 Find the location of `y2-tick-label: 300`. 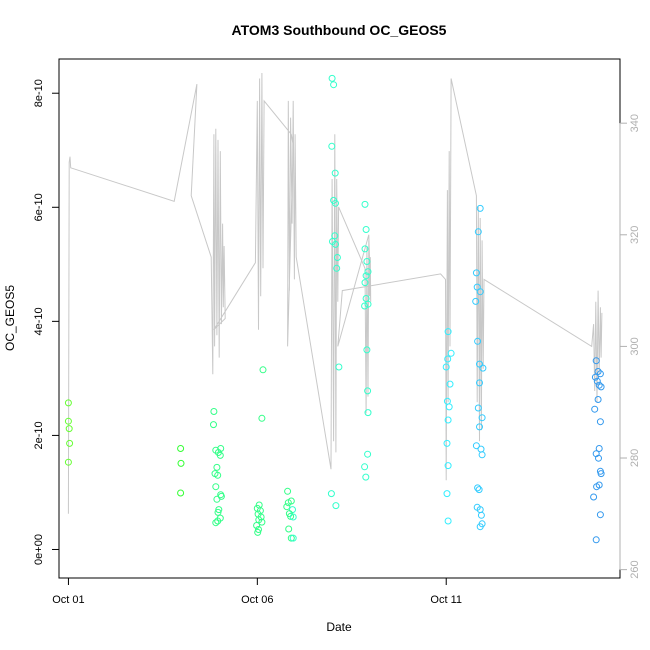

y2-tick-label: 300 is located at coordinates (635, 346).